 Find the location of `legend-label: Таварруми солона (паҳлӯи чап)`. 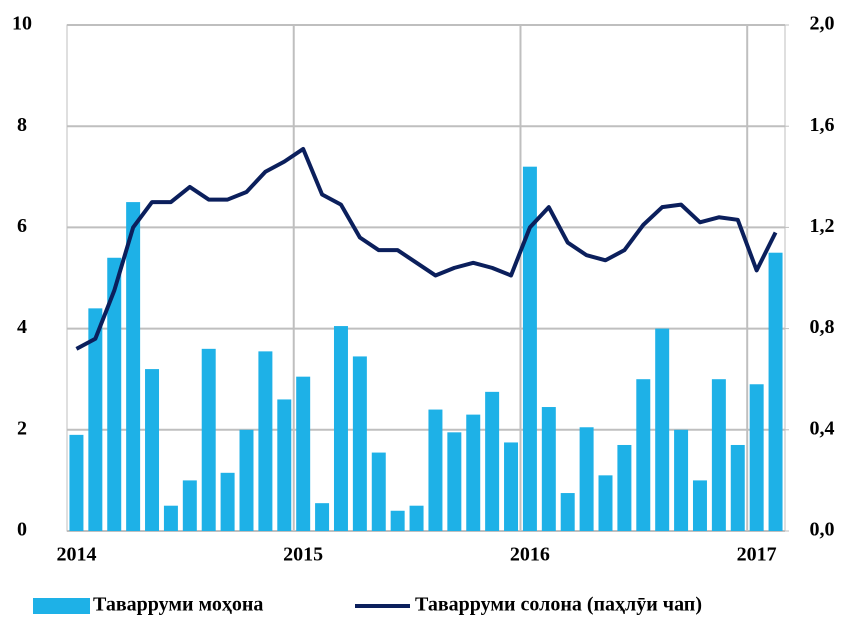

legend-label: Таварруми солона (паҳлӯи чап) is located at coordinates (558, 605).